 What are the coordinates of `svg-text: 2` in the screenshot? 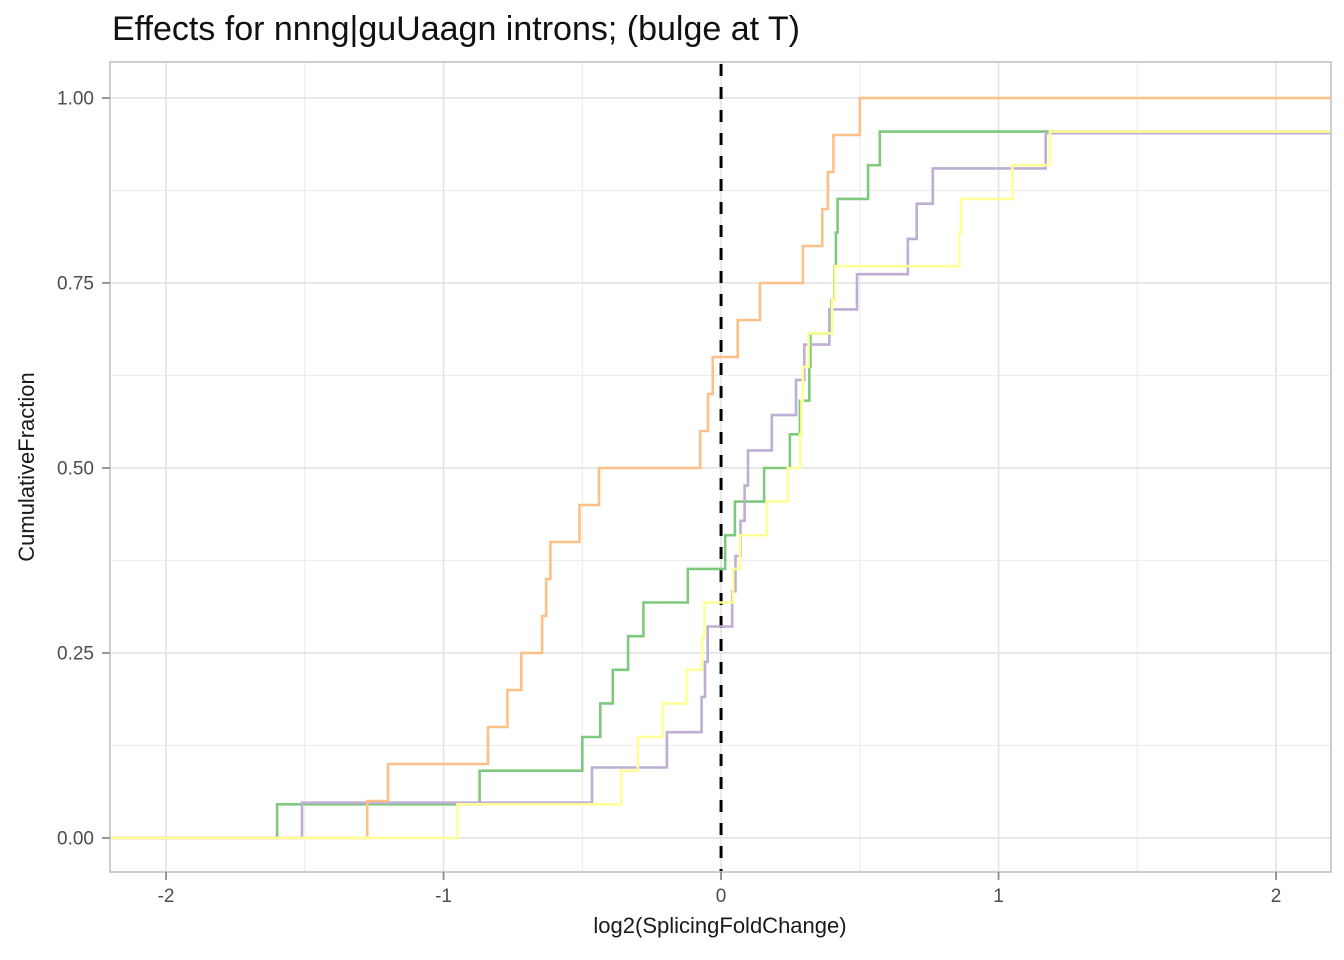 It's located at (1276, 896).